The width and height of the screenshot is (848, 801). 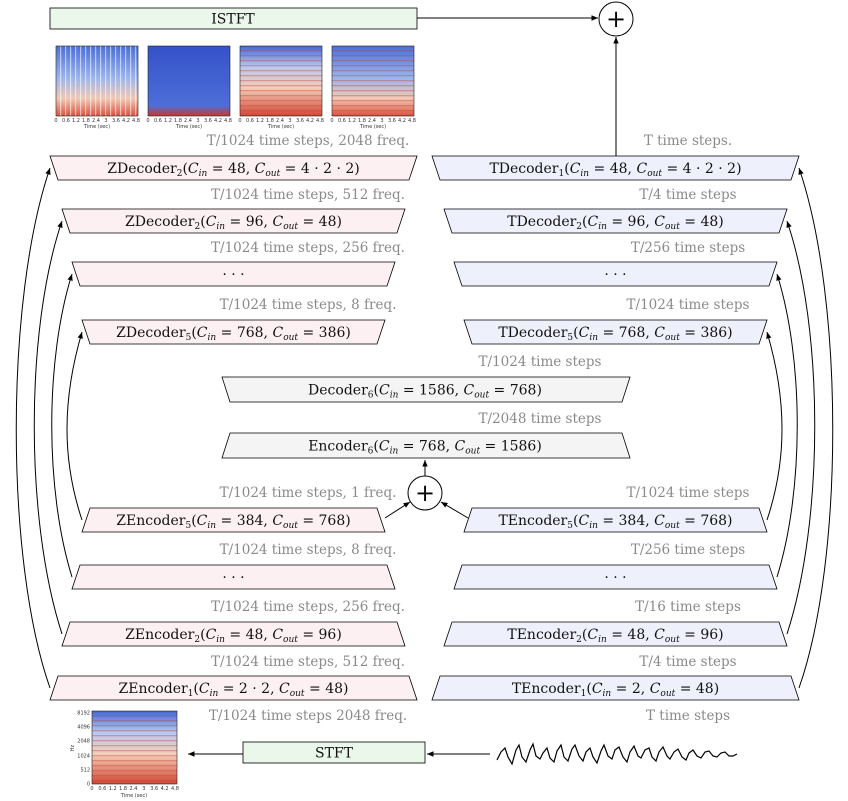 What do you see at coordinates (158, 121) in the screenshot?
I see `spectrogram-2-x-tick: 0.6` at bounding box center [158, 121].